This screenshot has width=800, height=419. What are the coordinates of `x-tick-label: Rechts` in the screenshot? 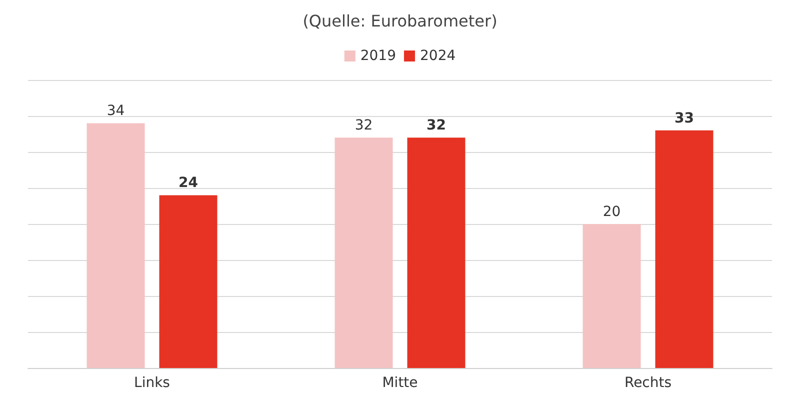 It's located at (648, 383).